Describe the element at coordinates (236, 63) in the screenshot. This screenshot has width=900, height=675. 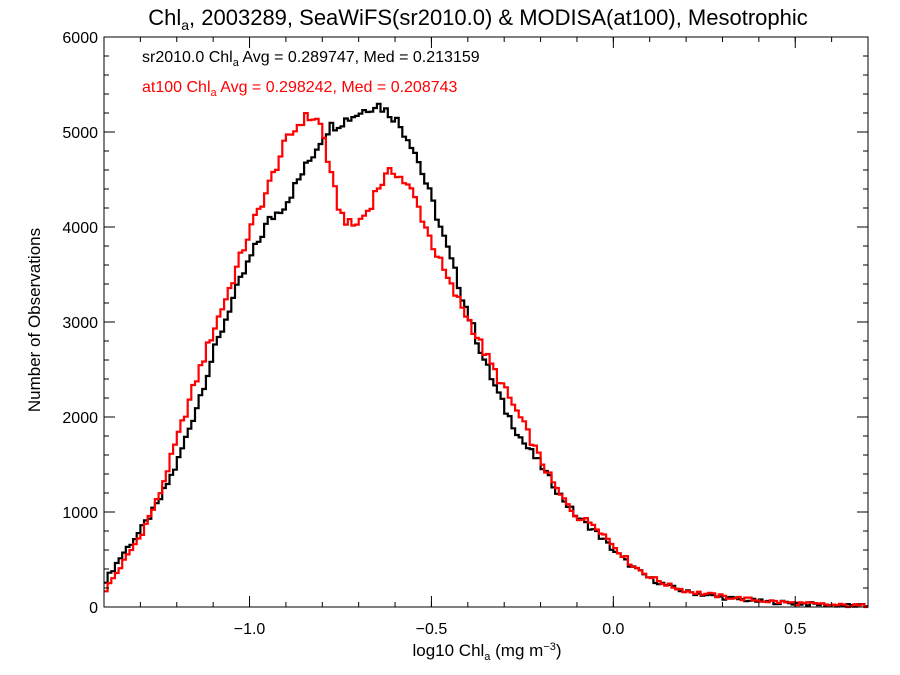
I see `legend-sr2010-subscript: a` at that location.